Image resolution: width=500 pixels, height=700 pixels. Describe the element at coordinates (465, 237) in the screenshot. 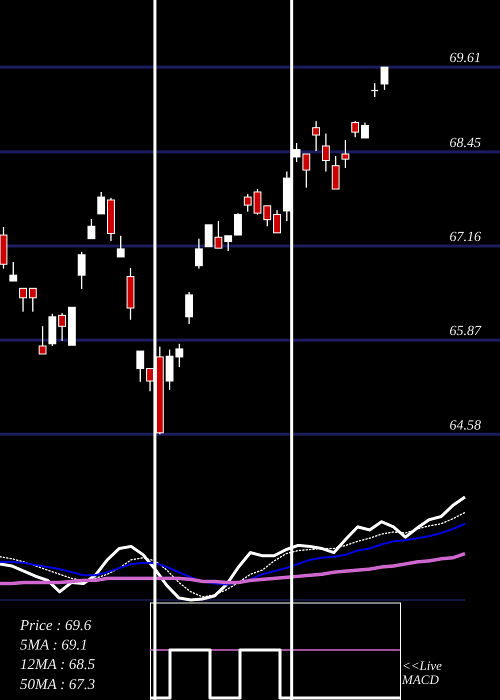

I see `y-tick-label: 67.16` at that location.